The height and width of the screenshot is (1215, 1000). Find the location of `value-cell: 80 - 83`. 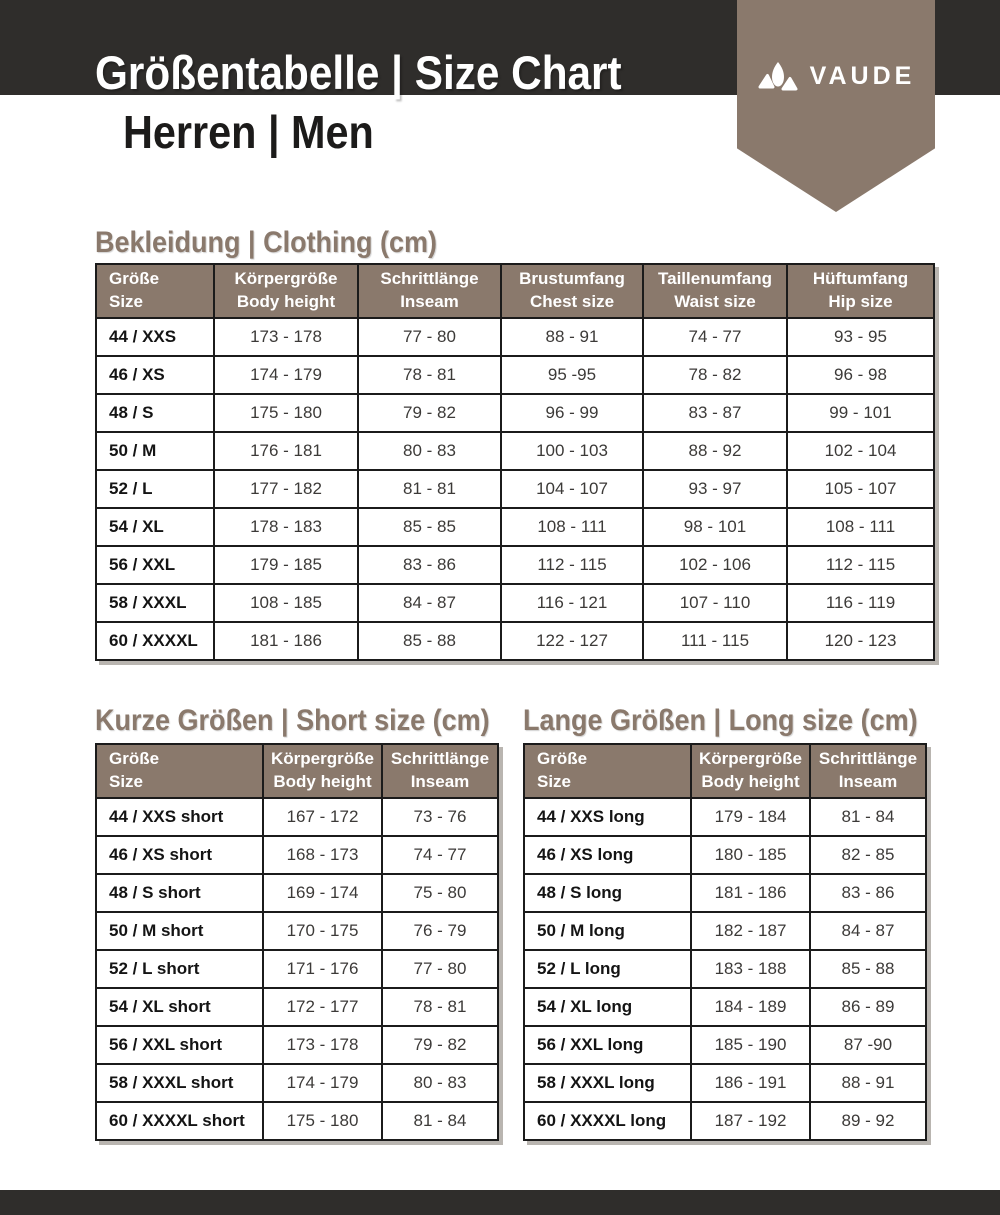

value-cell: 80 - 83 is located at coordinates (429, 451).